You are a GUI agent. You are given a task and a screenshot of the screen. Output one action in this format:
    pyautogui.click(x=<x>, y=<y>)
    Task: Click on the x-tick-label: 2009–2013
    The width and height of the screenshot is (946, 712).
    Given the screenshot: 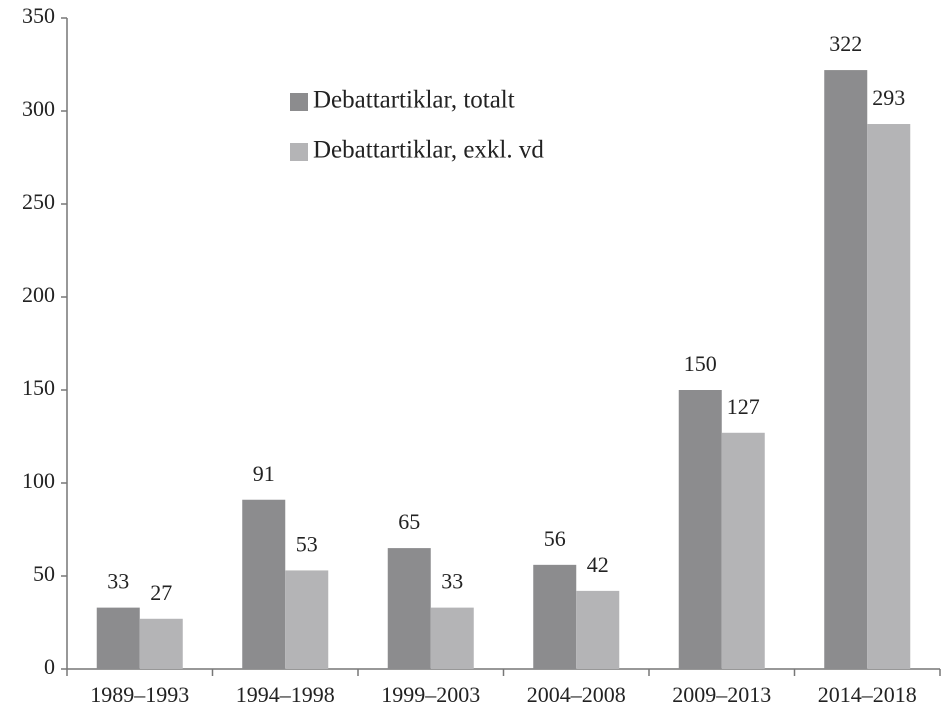 What is the action you would take?
    pyautogui.click(x=721, y=694)
    